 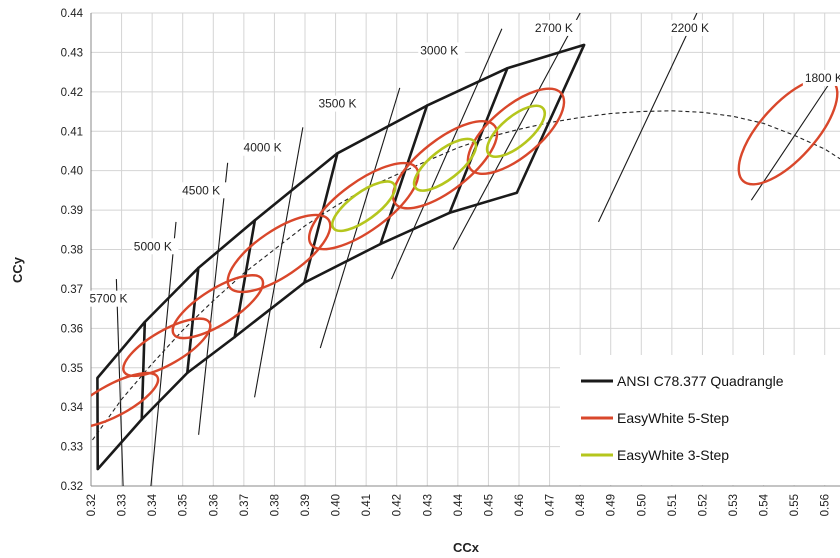 What do you see at coordinates (72, 448) in the screenshot?
I see `y-tick-label: 0.33` at bounding box center [72, 448].